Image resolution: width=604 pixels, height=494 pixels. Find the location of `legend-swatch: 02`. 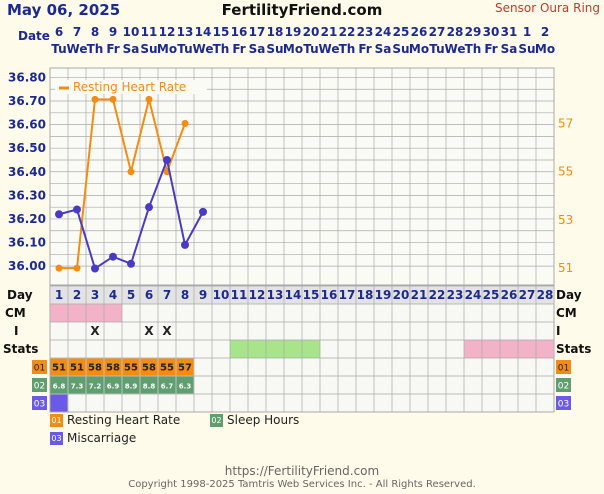

legend-swatch: 02 is located at coordinates (216, 420).